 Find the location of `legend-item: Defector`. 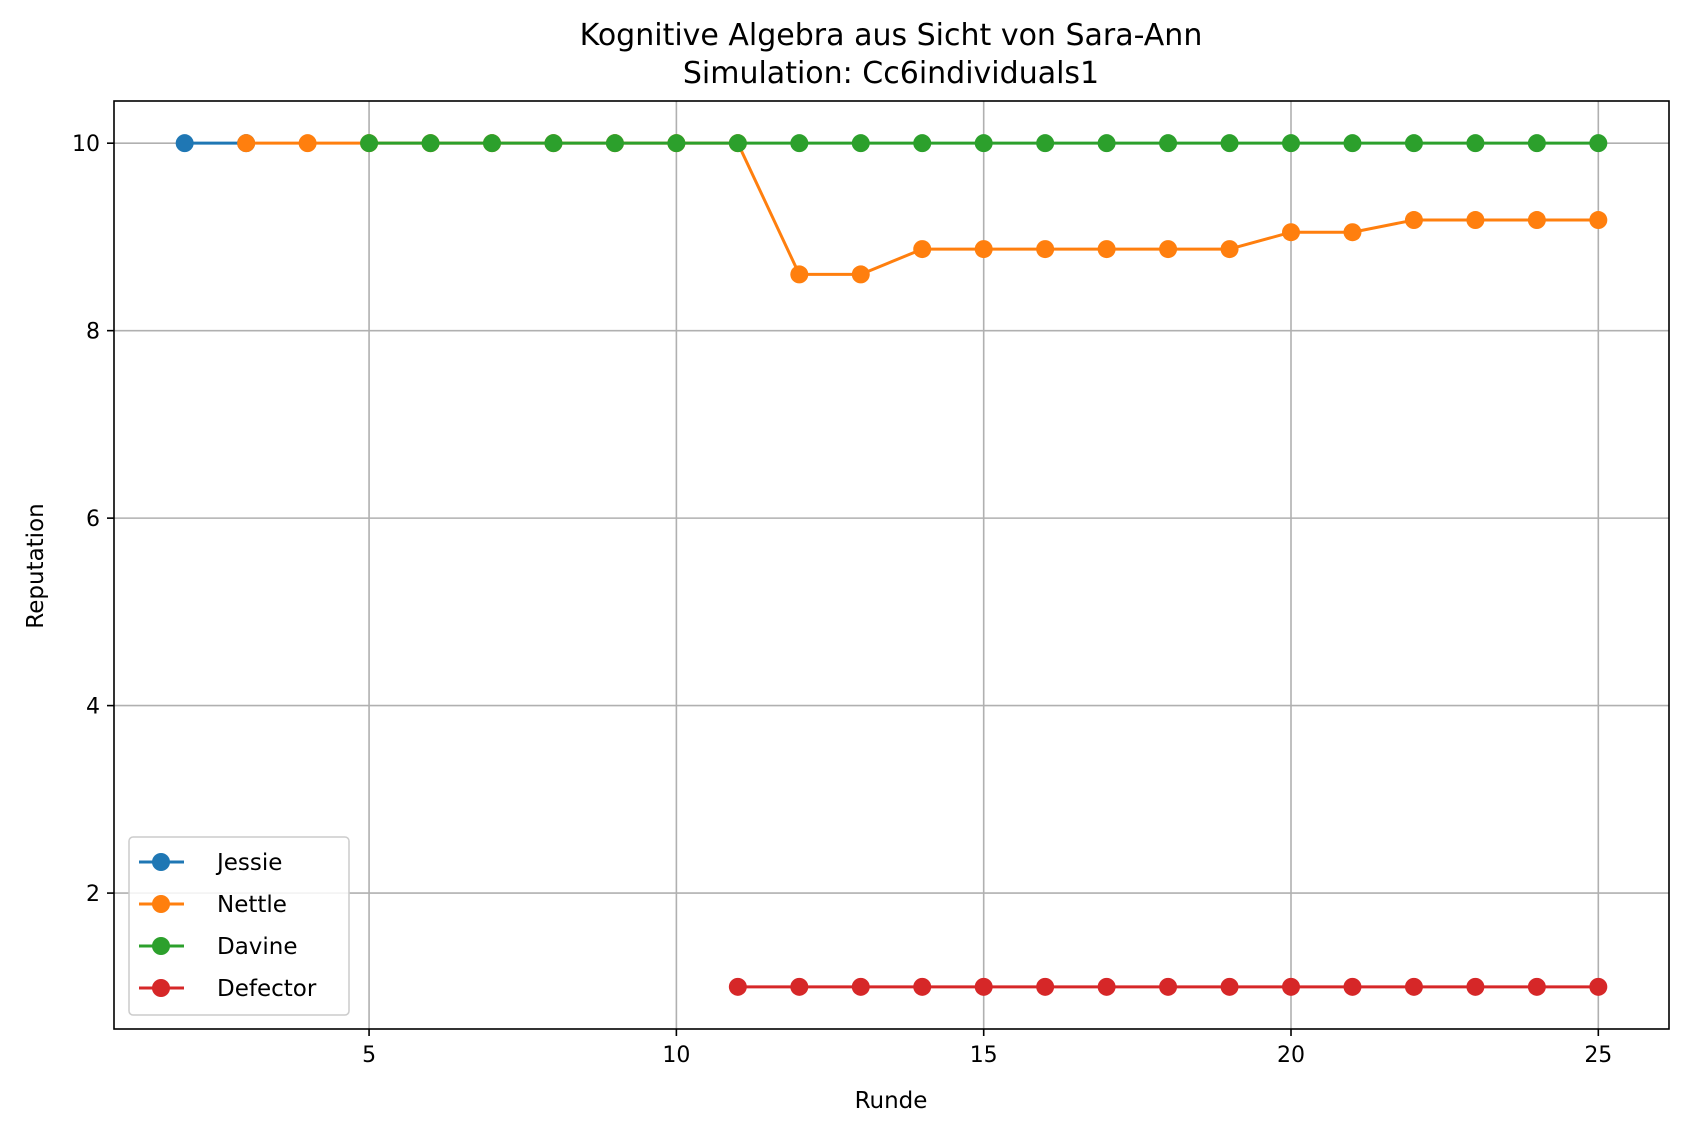

legend-item: Defector is located at coordinates (228, 989).